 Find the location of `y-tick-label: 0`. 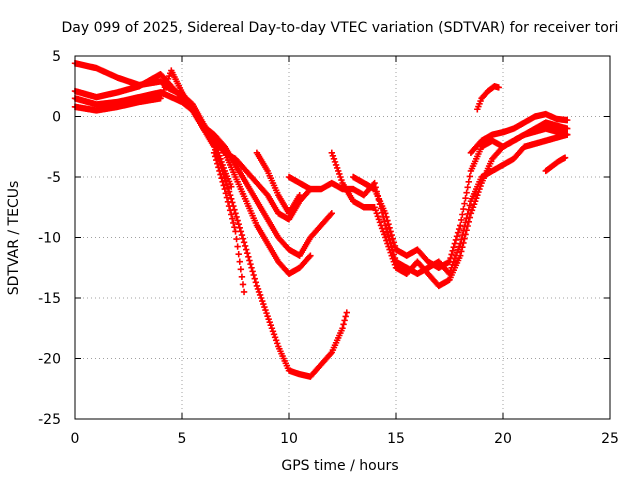

y-tick-label: 0 is located at coordinates (56, 118).